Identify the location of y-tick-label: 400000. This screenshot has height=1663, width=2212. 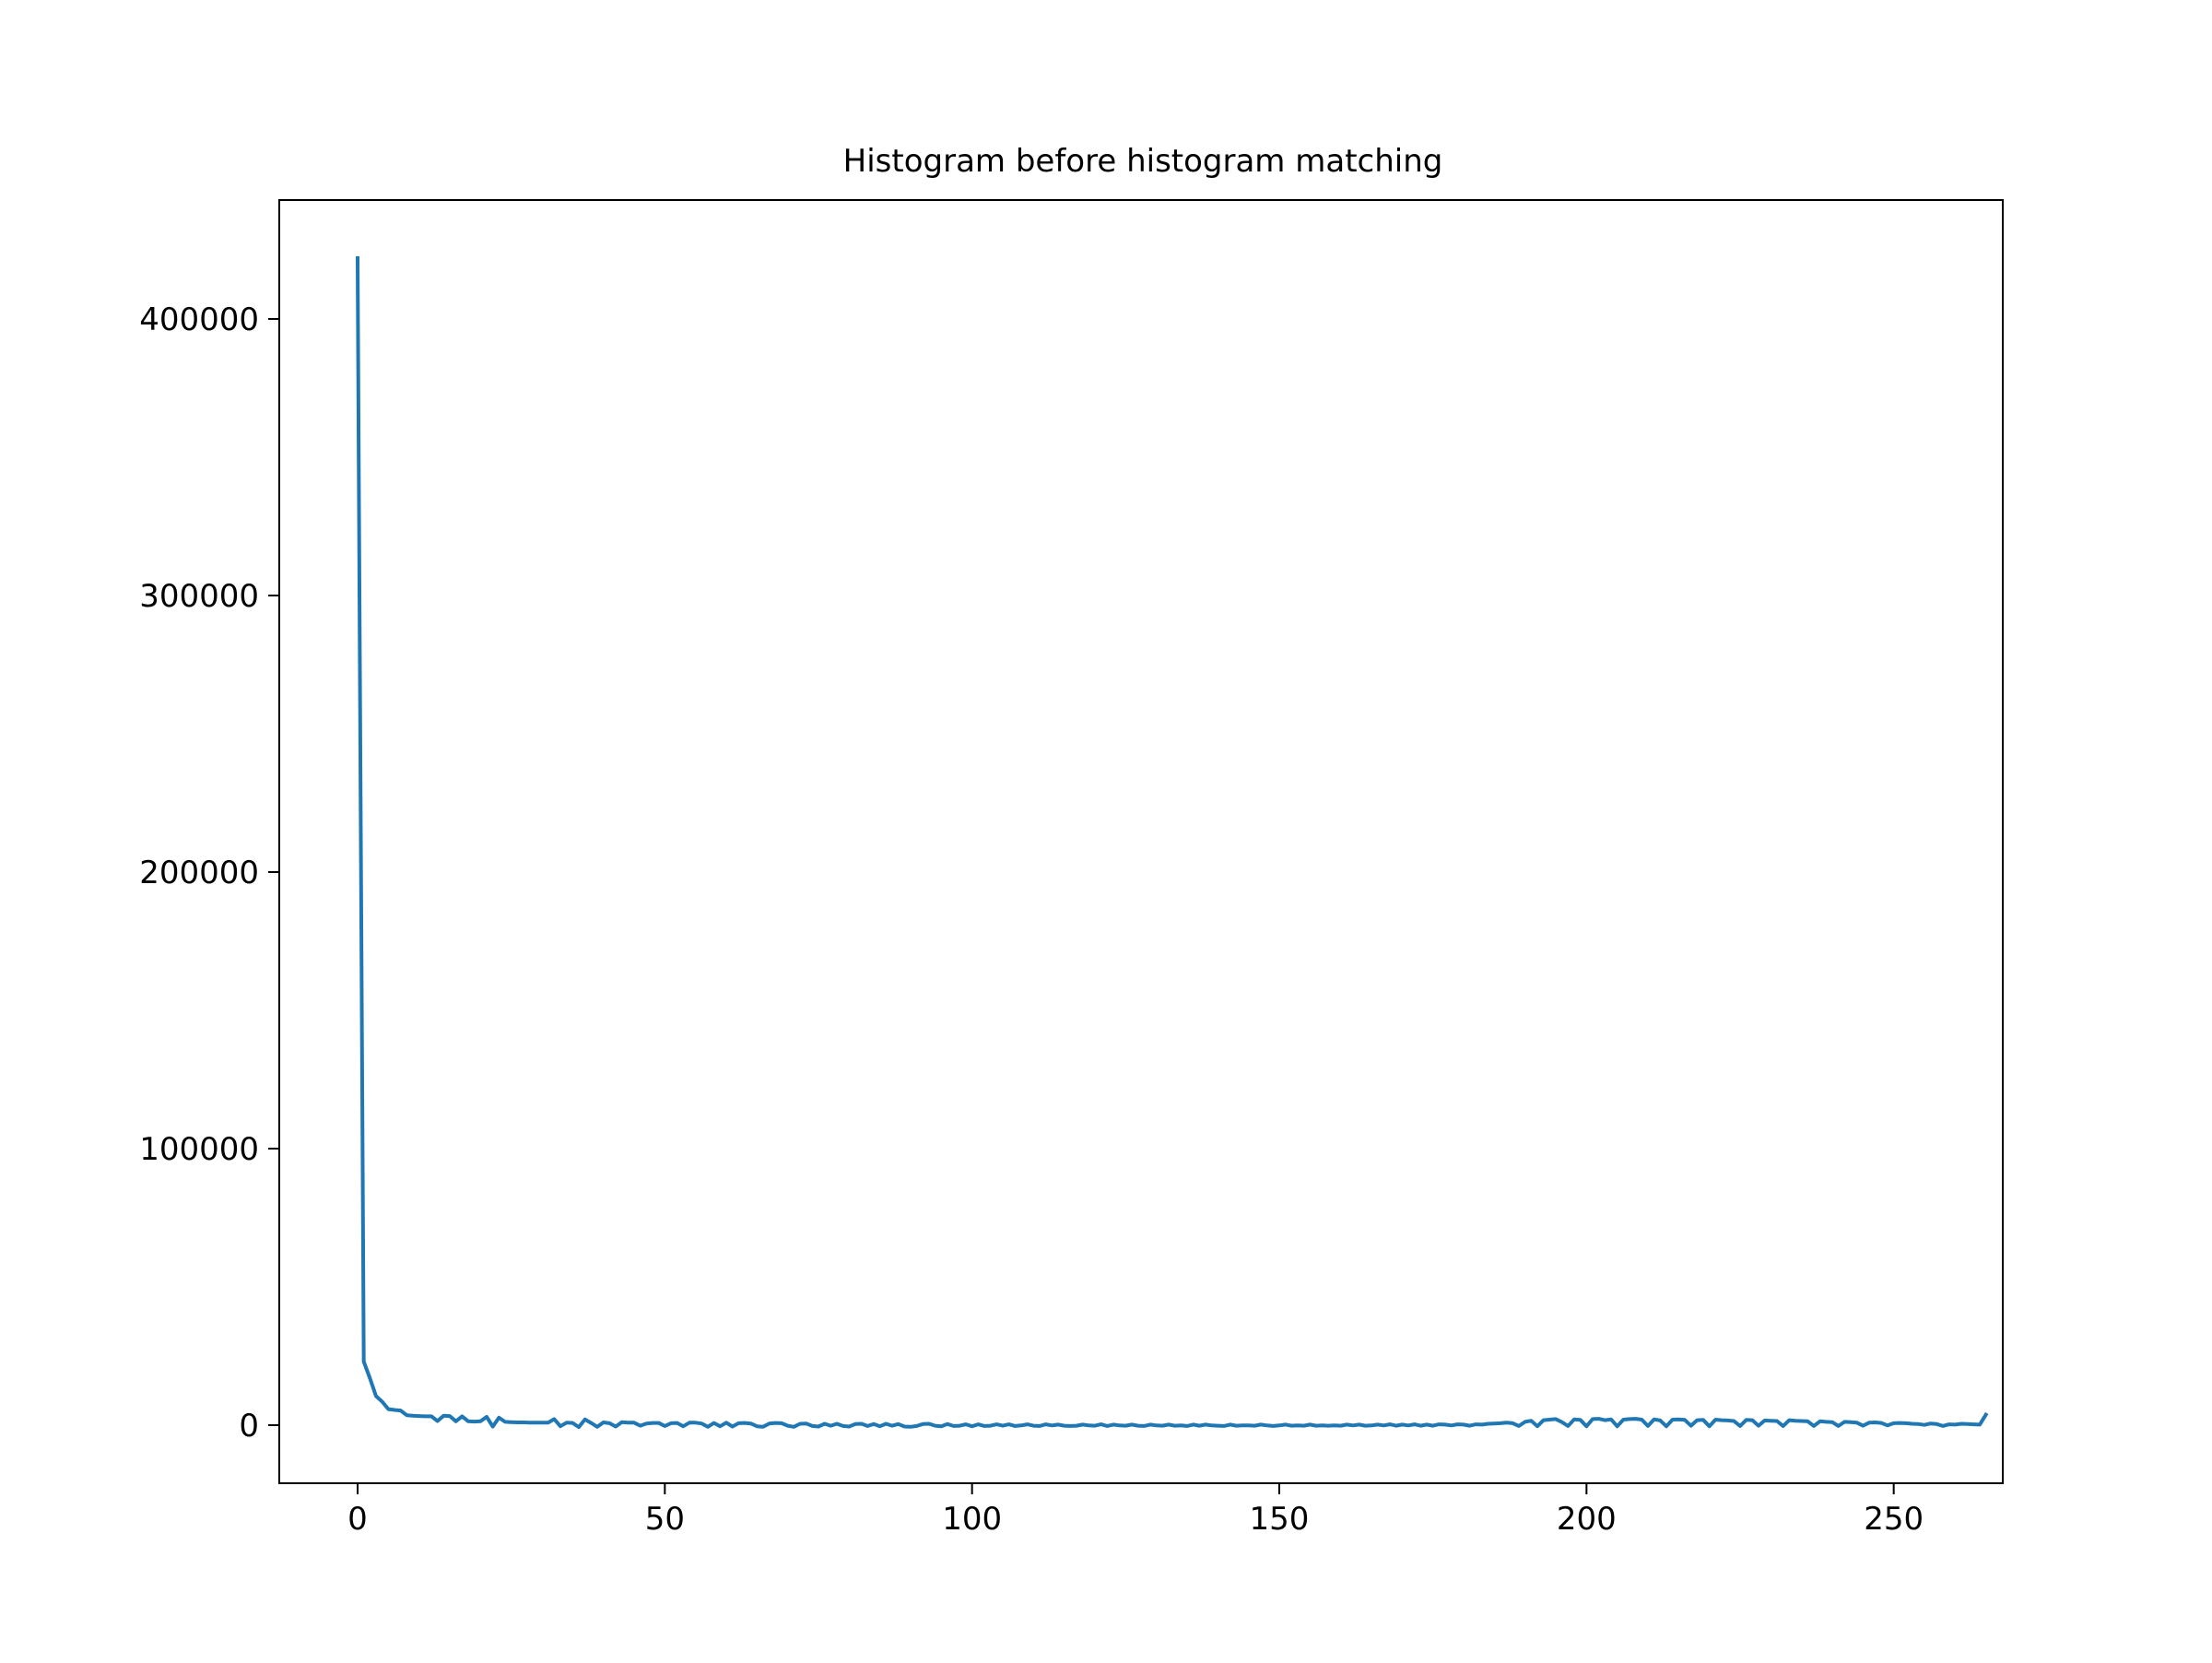
(199, 319).